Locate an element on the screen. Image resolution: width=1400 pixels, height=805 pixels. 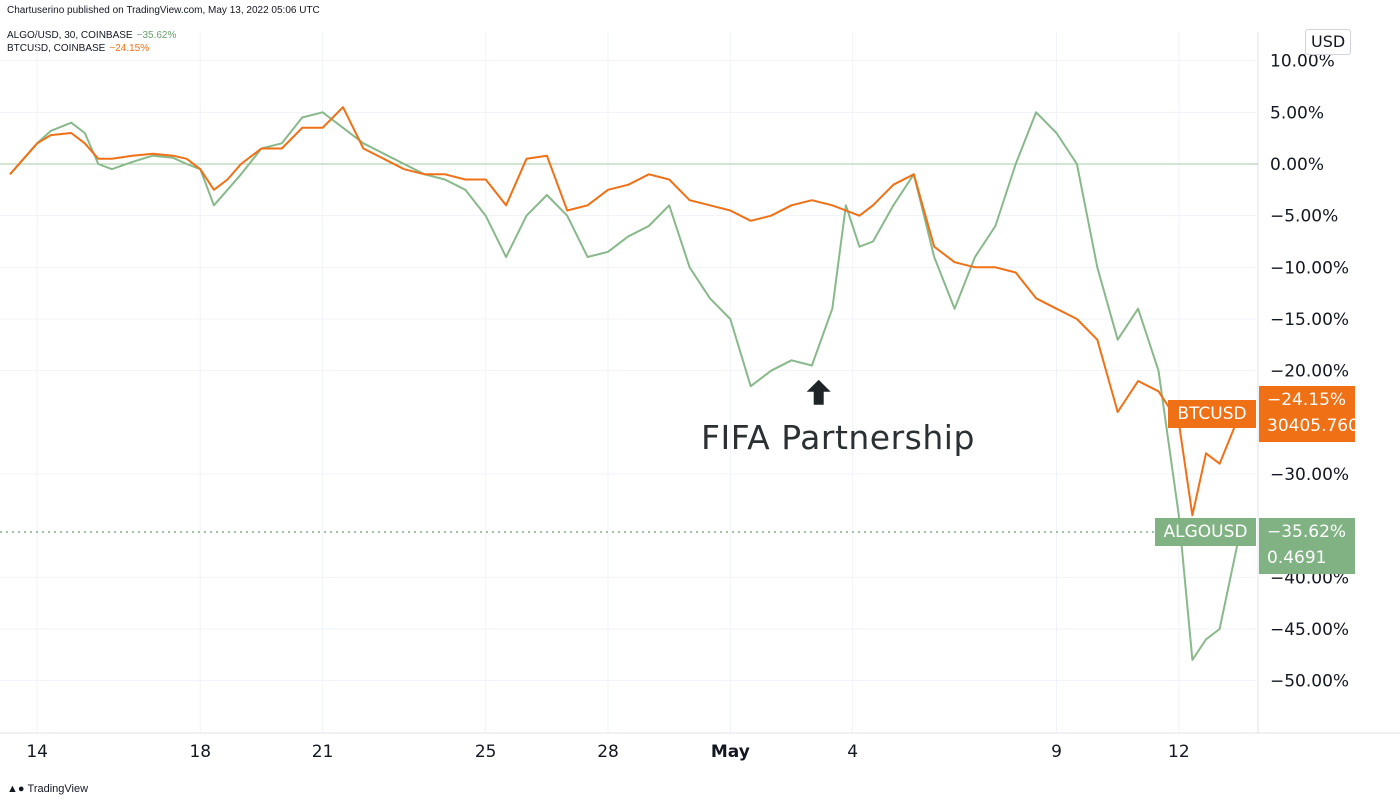
btc-pct-label: −24.15% is located at coordinates (1307, 399).